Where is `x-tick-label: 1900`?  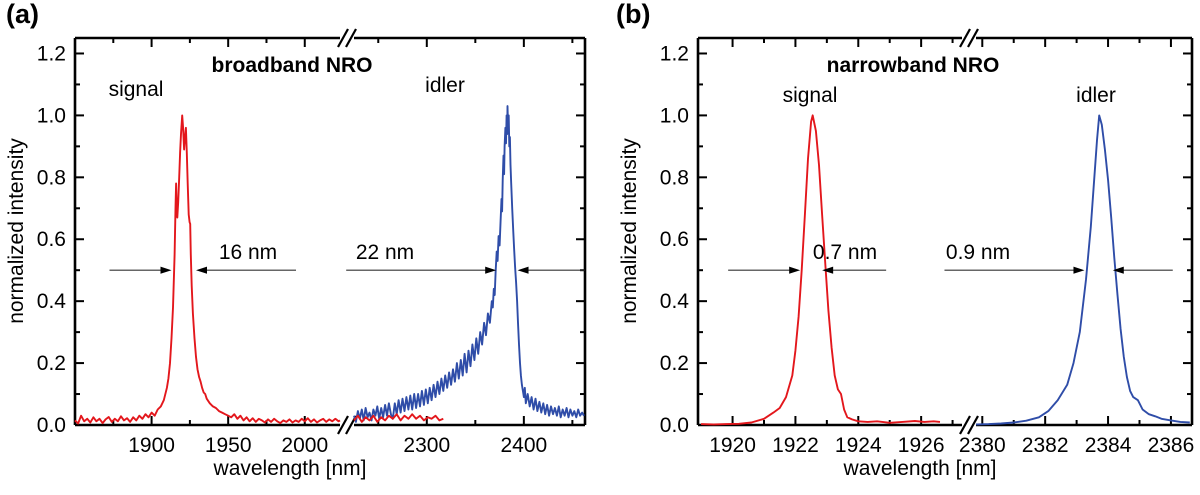 x-tick-label: 1900 is located at coordinates (151, 445).